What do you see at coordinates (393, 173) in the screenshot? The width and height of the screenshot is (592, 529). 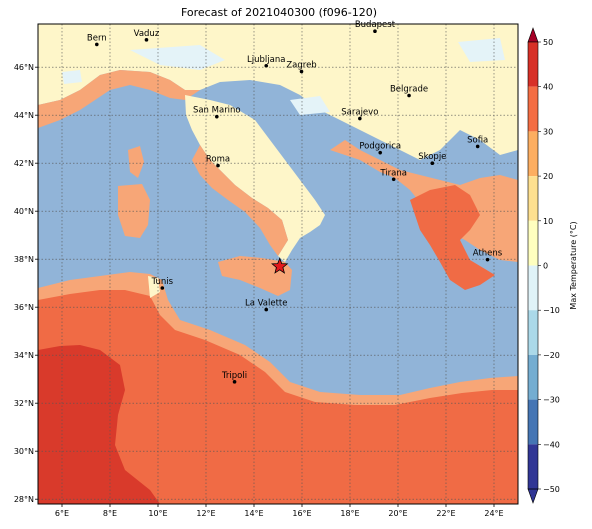 I see `city-label: Tirana` at bounding box center [393, 173].